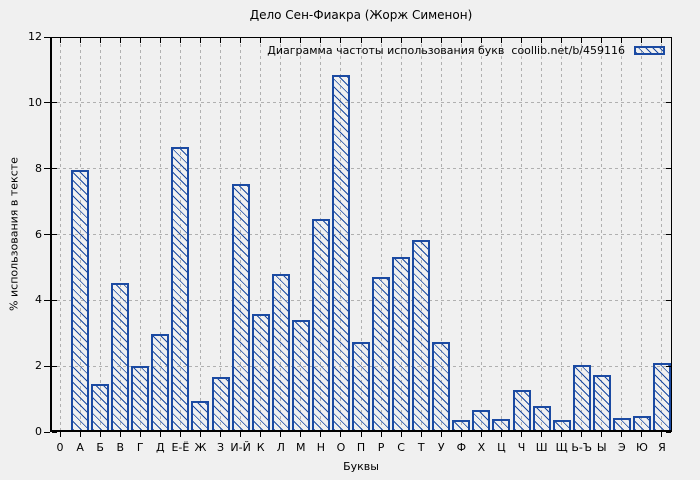 This screenshot has height=480, width=700. What do you see at coordinates (621, 447) in the screenshot?
I see `x-tick-label: Э` at bounding box center [621, 447].